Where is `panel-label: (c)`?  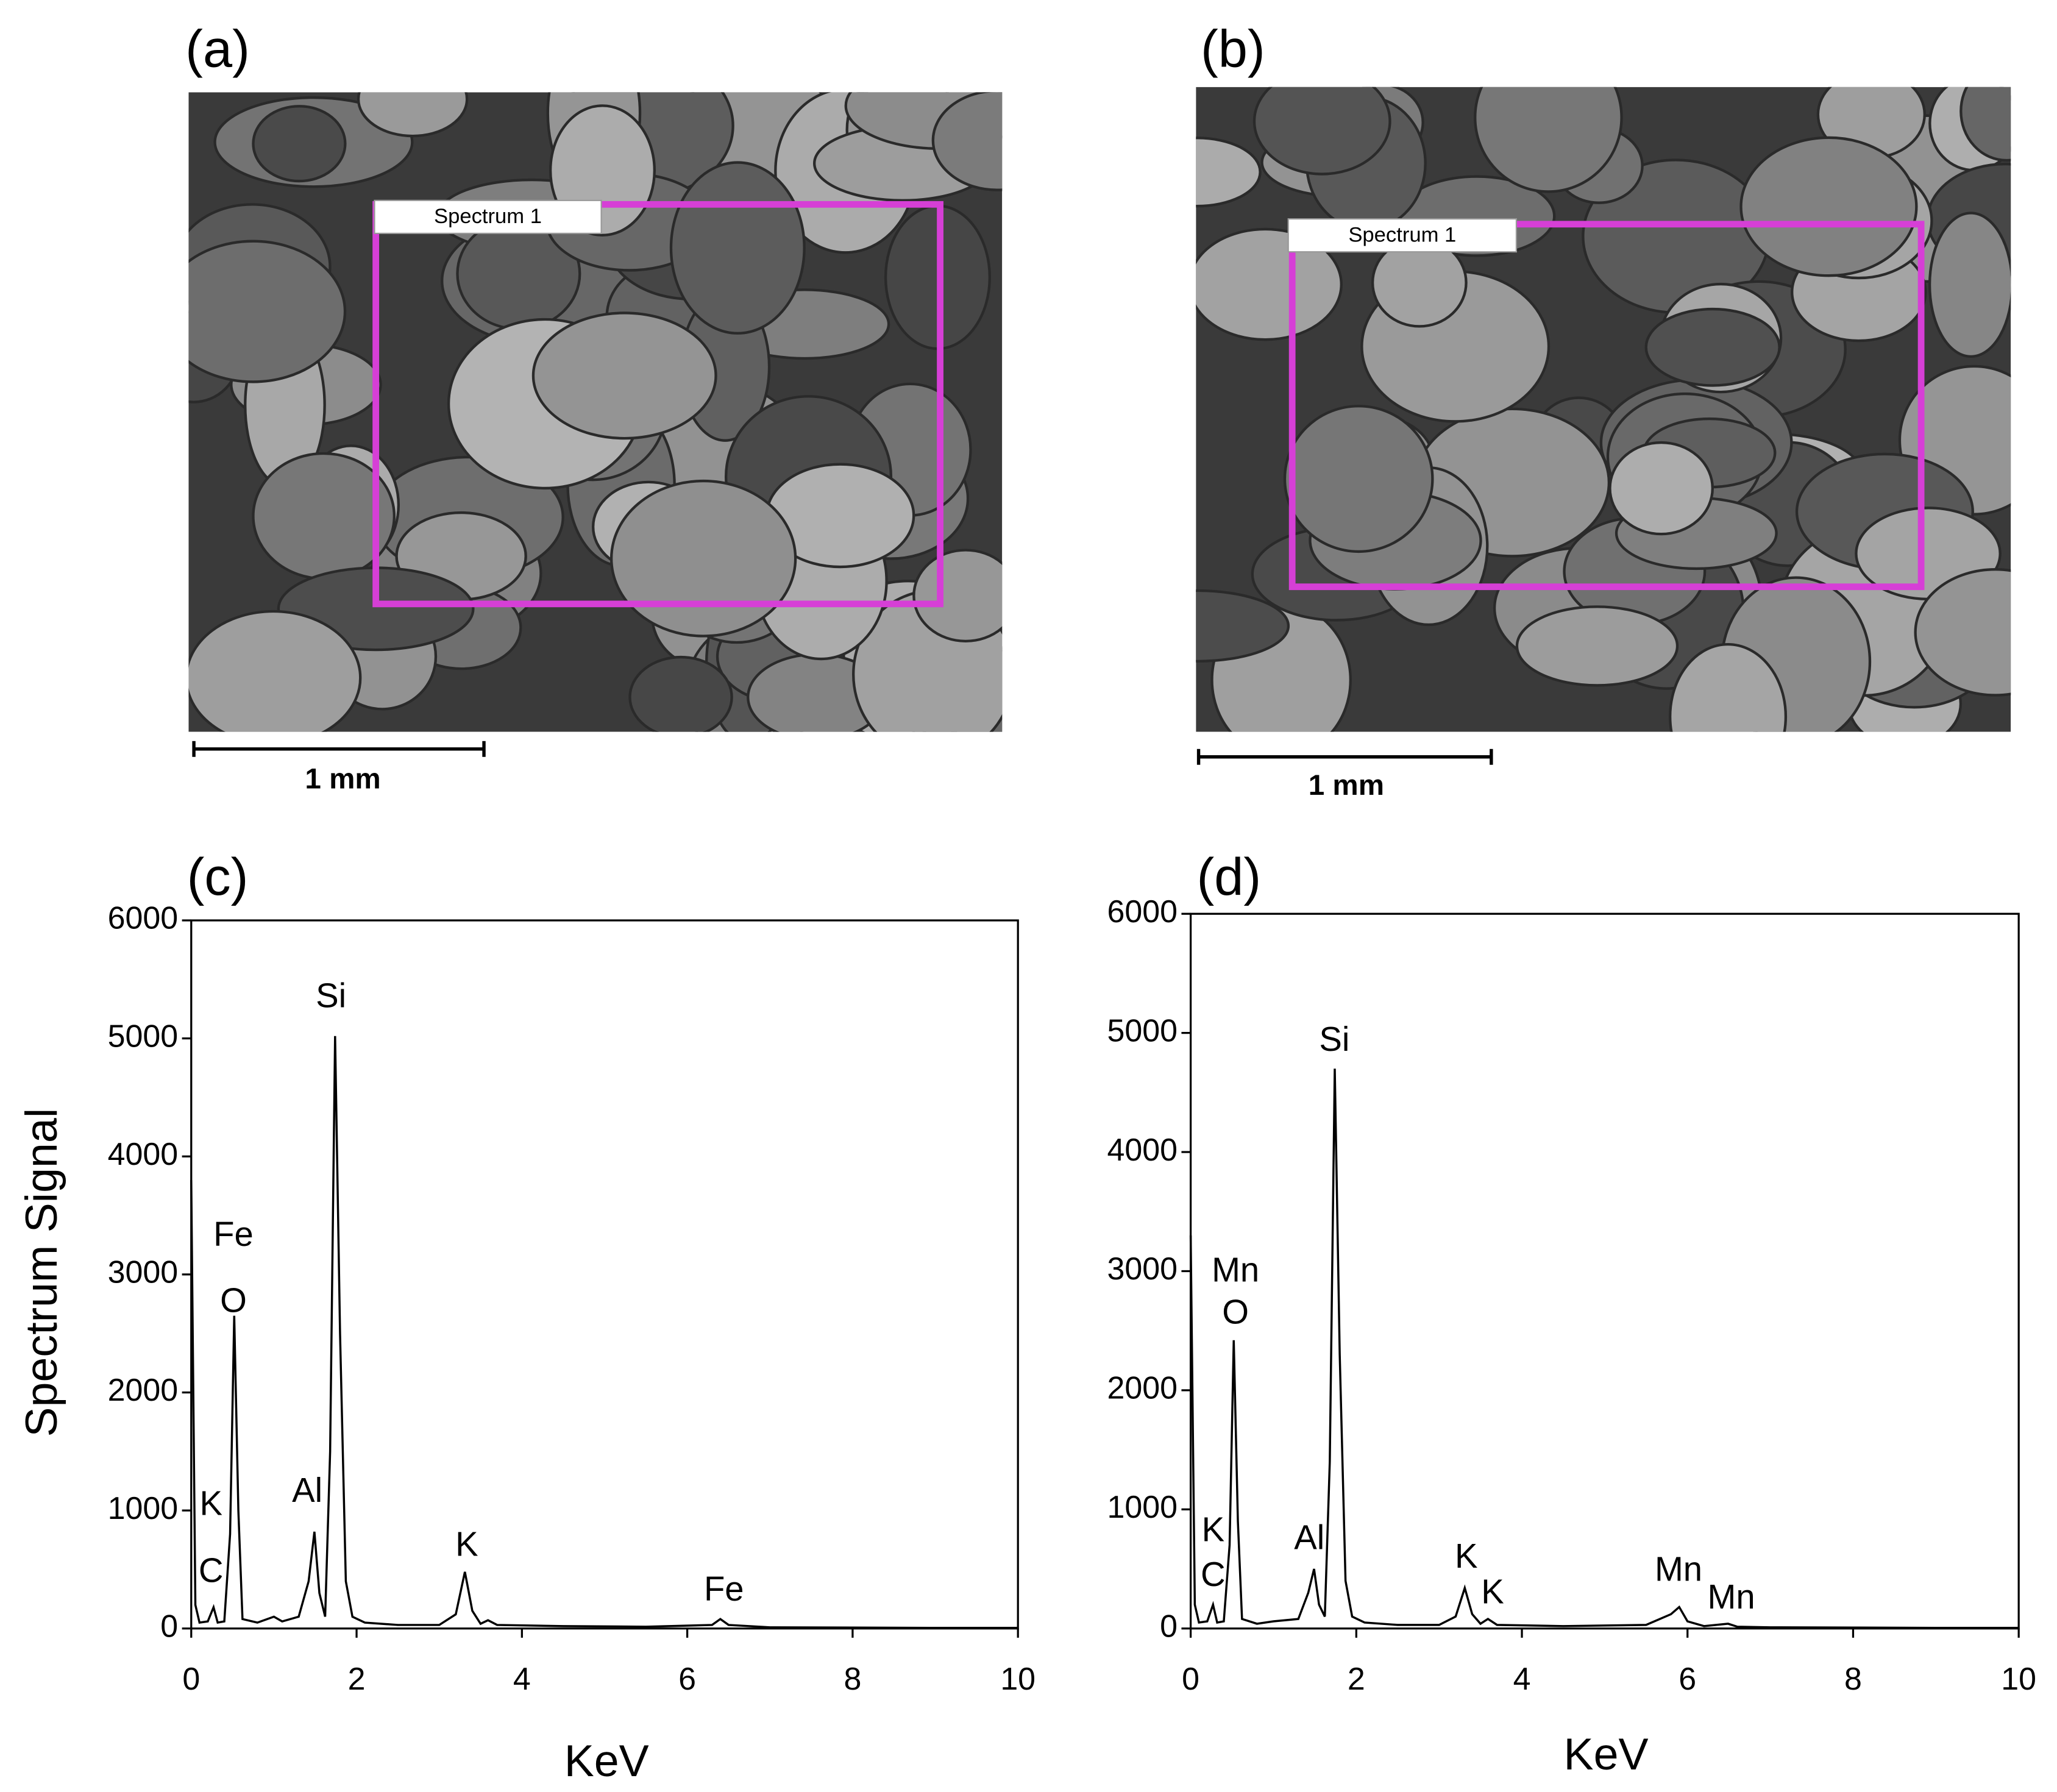
panel-label: (c) is located at coordinates (218, 877).